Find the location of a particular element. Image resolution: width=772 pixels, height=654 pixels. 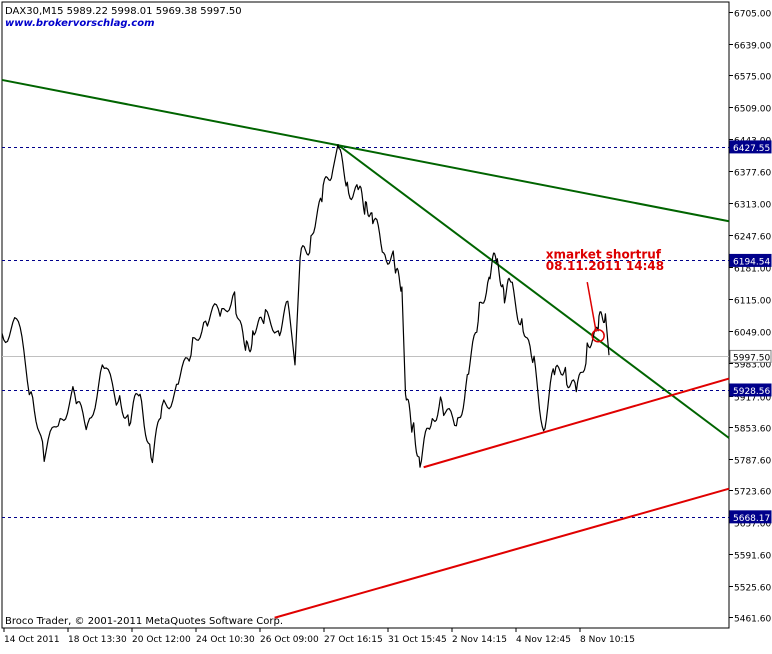

level-label-4: 5668.17 is located at coordinates (751, 519).